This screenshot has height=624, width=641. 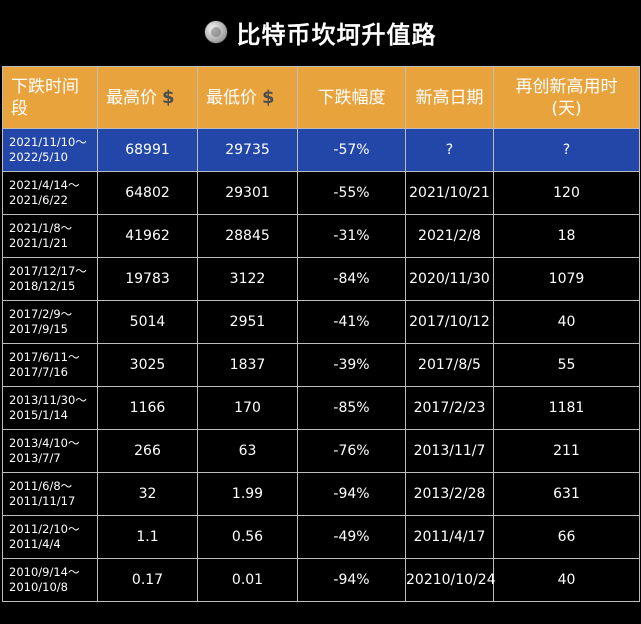 I want to click on period-end: 2021/1/21, so click(x=38, y=243).